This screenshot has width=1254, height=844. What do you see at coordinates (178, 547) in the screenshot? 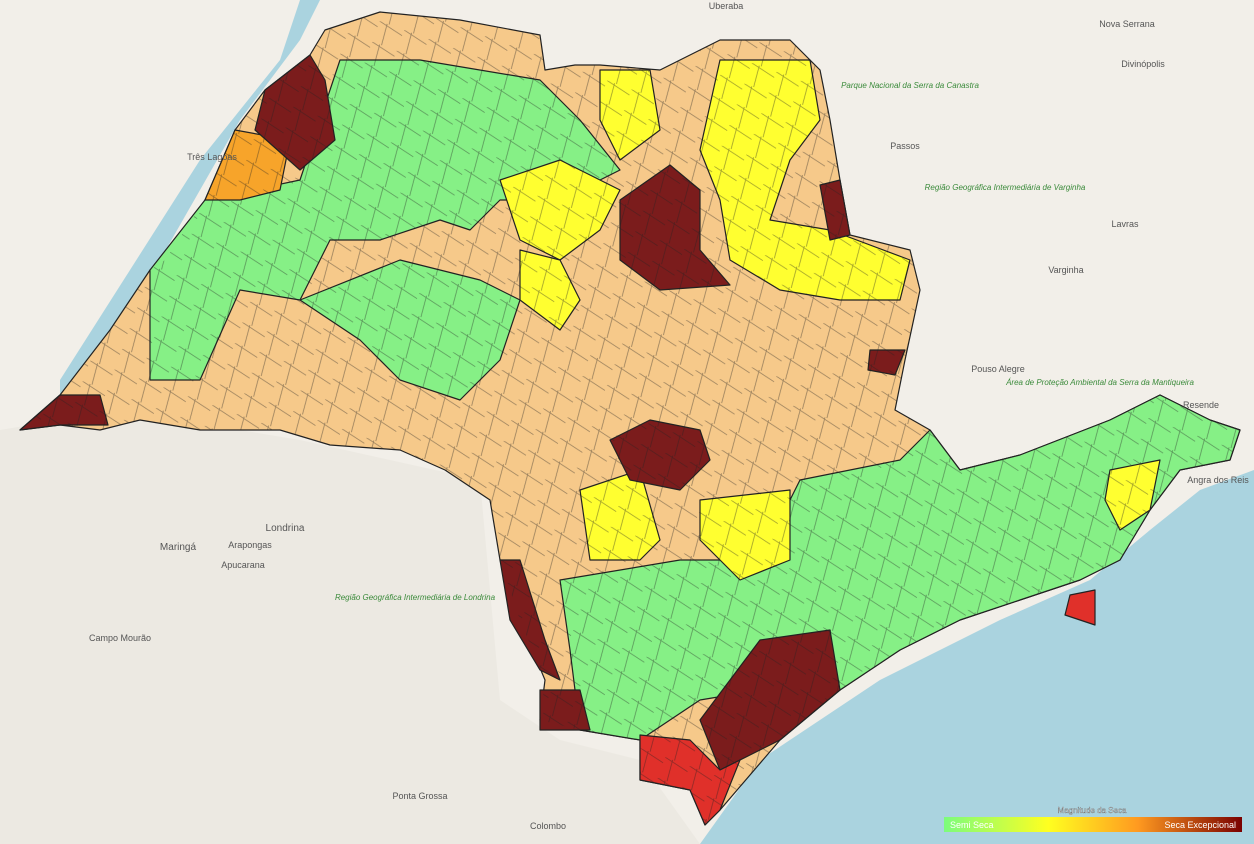
I see `place-label: Maringá` at bounding box center [178, 547].